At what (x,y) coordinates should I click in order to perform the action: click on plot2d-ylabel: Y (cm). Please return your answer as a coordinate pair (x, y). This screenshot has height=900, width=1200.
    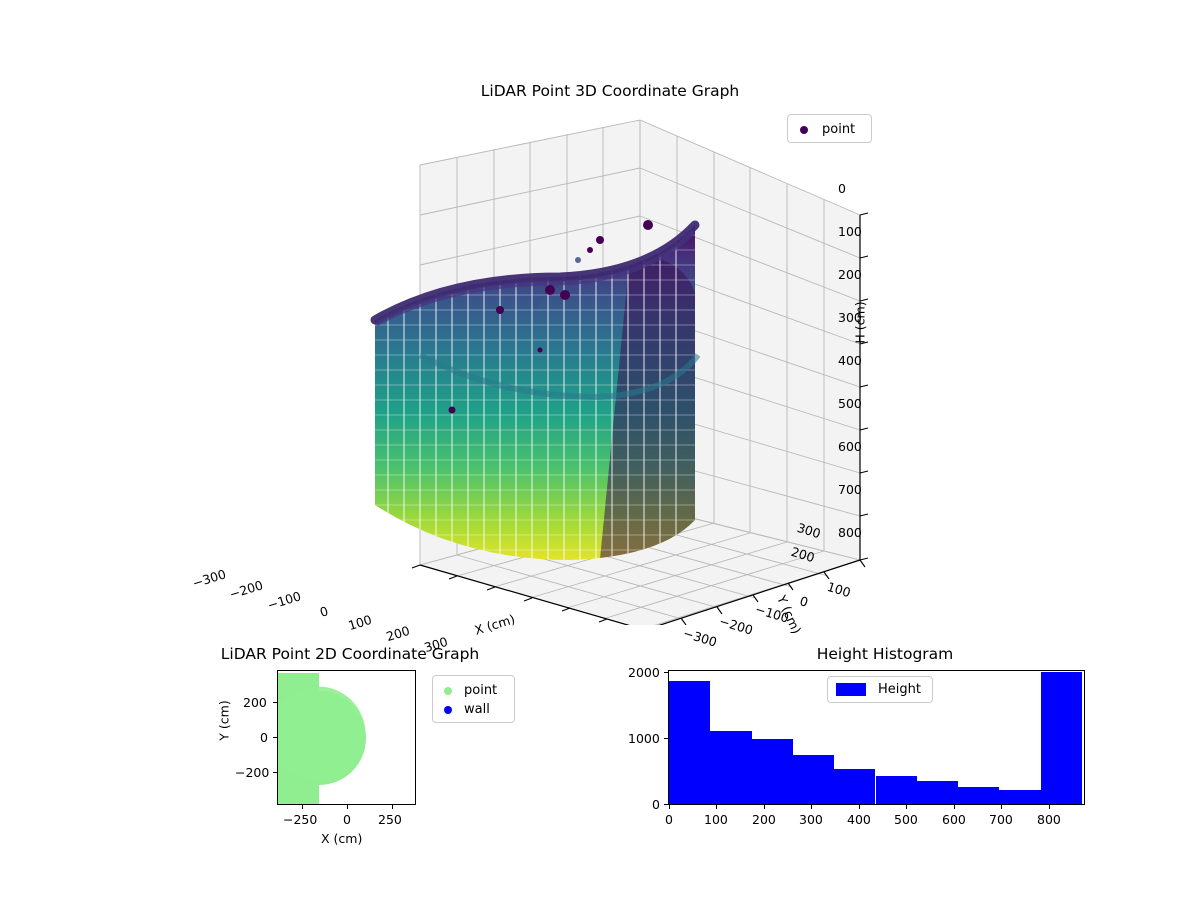
    Looking at the image, I should click on (224, 720).